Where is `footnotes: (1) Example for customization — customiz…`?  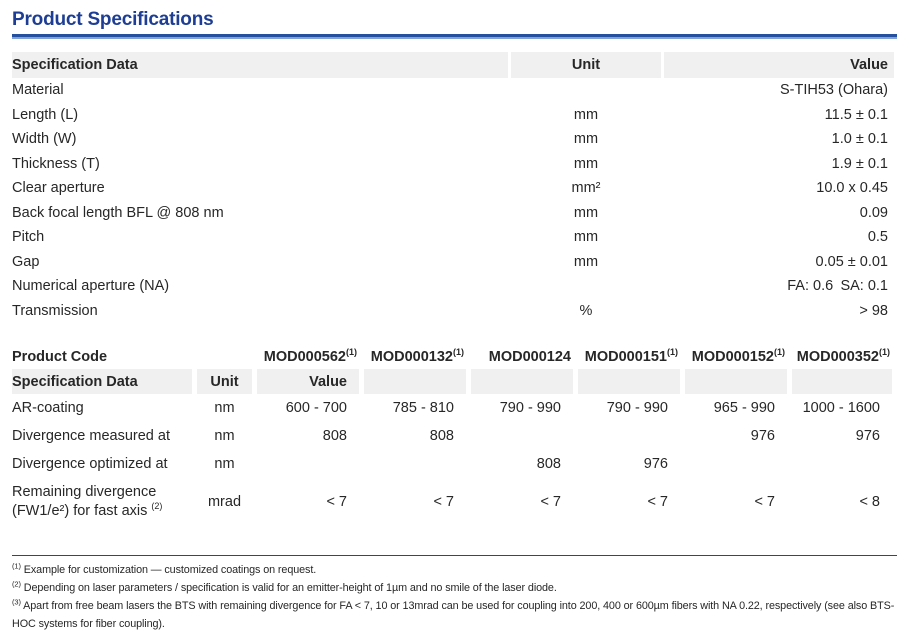 footnotes: (1) Example for customization — customiz… is located at coordinates (454, 594).